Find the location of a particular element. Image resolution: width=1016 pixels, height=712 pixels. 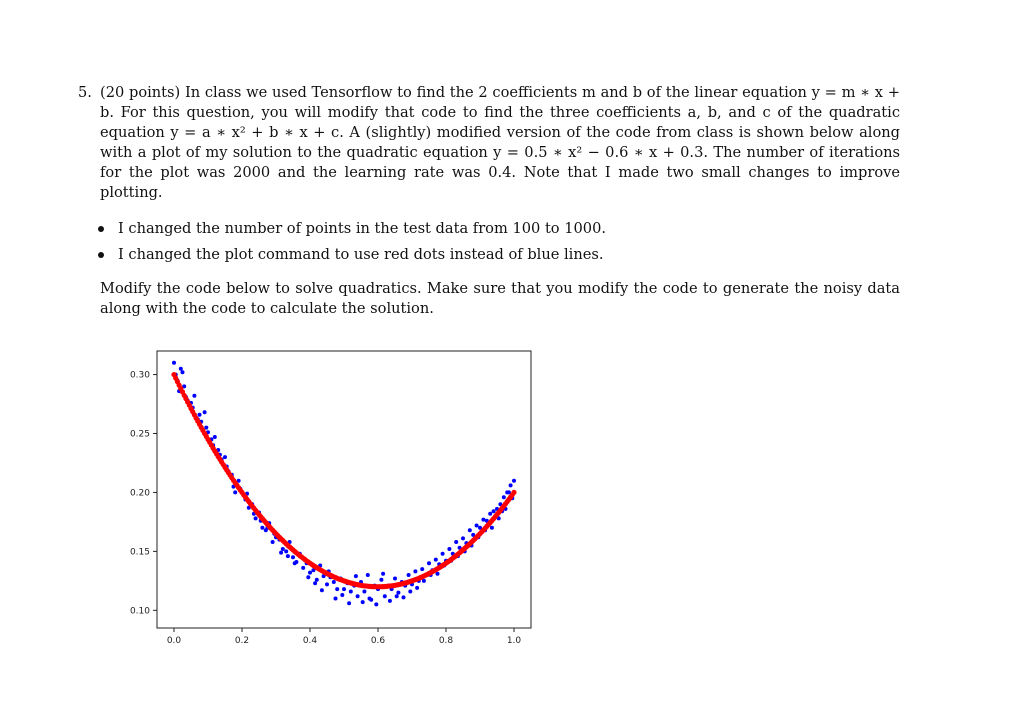

x-tick-label: 0.6 is located at coordinates (378, 641).